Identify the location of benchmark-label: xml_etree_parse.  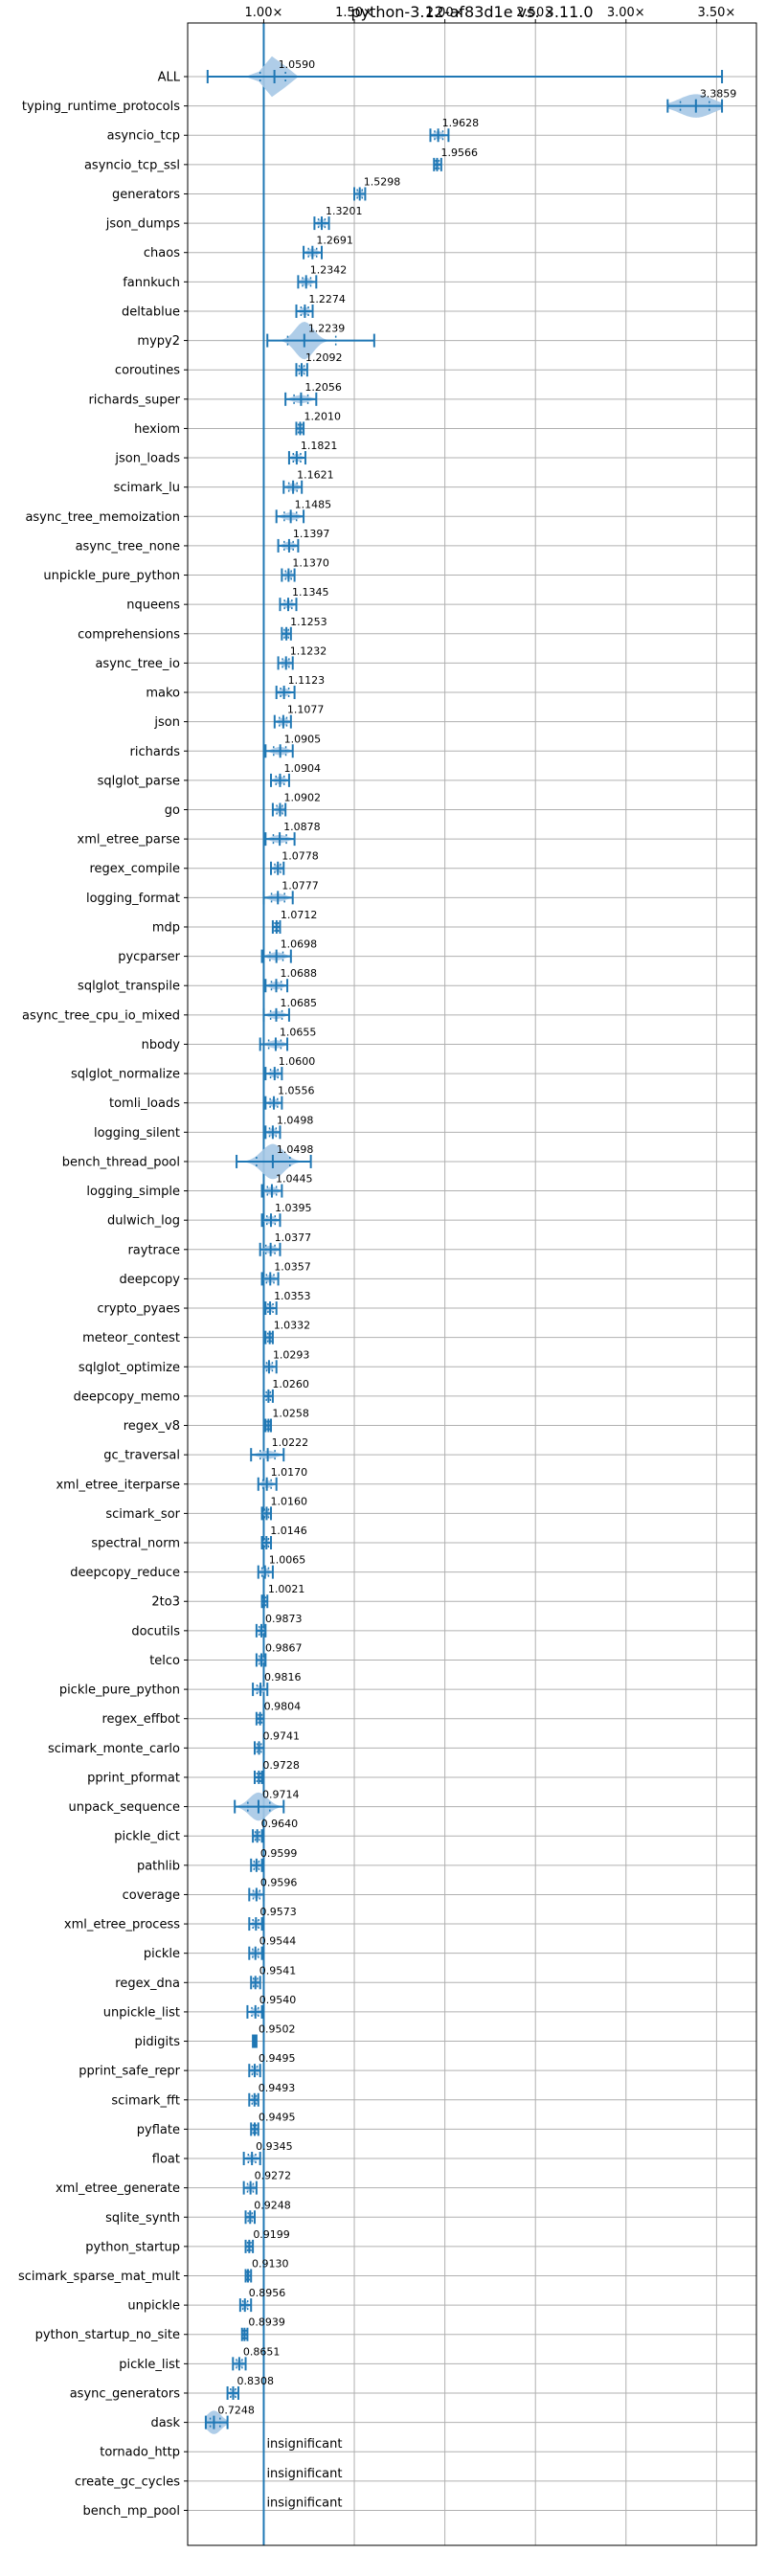
(129, 840).